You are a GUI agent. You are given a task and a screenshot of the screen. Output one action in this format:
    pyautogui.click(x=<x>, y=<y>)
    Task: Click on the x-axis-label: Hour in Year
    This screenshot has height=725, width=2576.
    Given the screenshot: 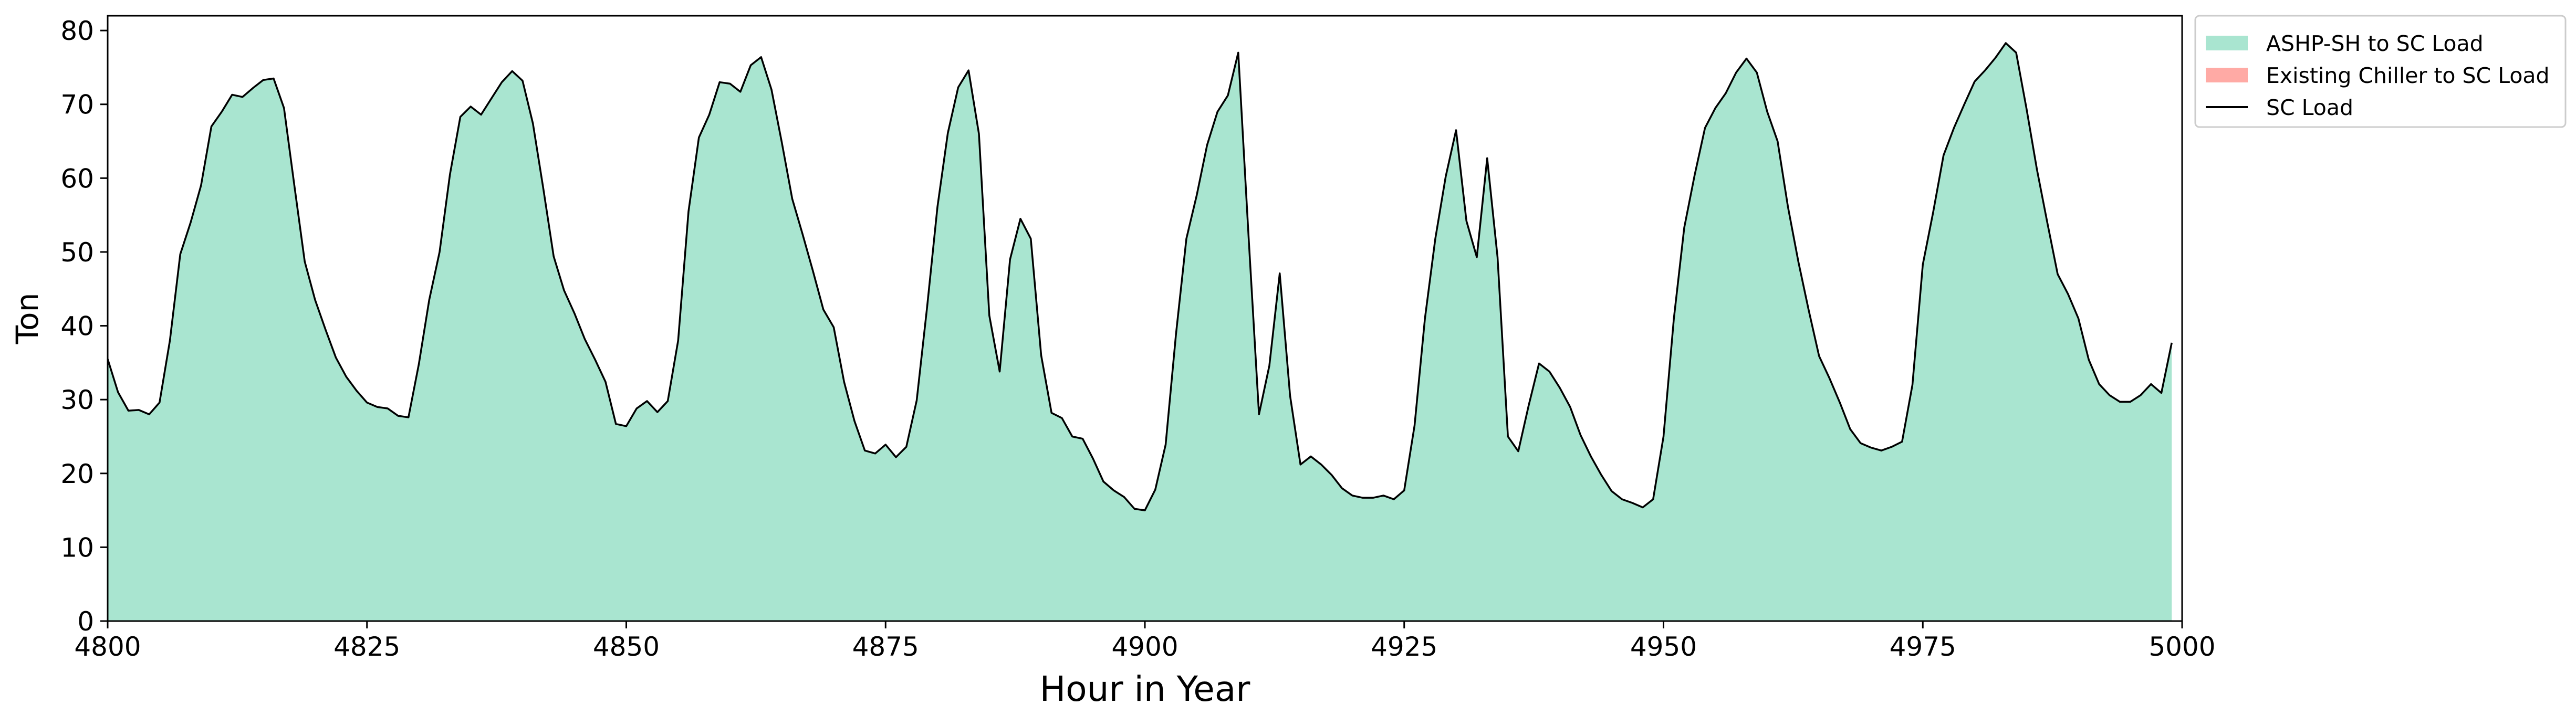 What is the action you would take?
    pyautogui.click(x=1145, y=689)
    